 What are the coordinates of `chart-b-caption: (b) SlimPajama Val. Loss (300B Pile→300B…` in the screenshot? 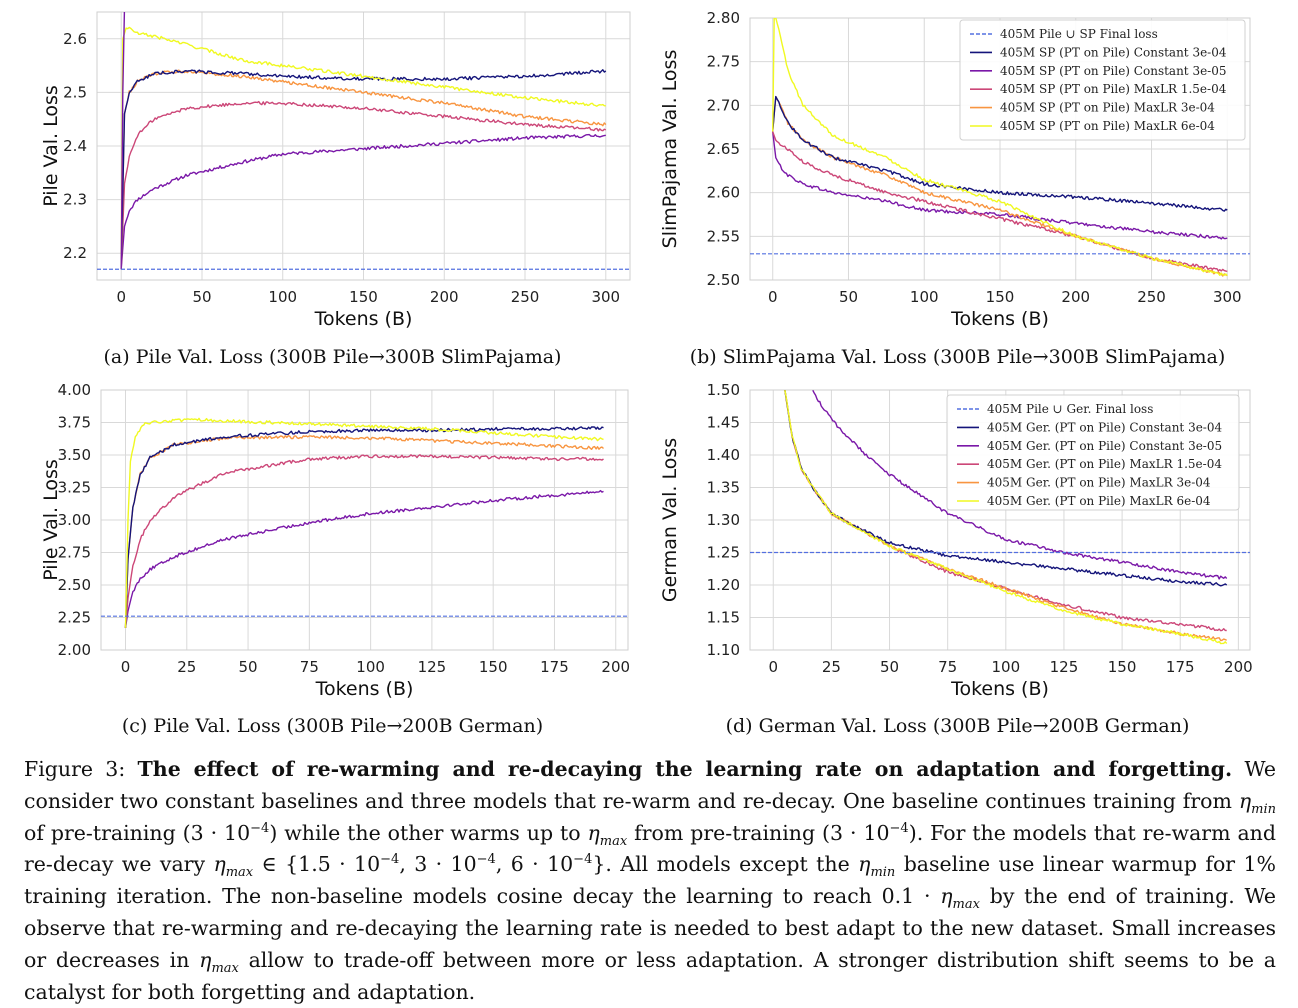 It's located at (957, 357).